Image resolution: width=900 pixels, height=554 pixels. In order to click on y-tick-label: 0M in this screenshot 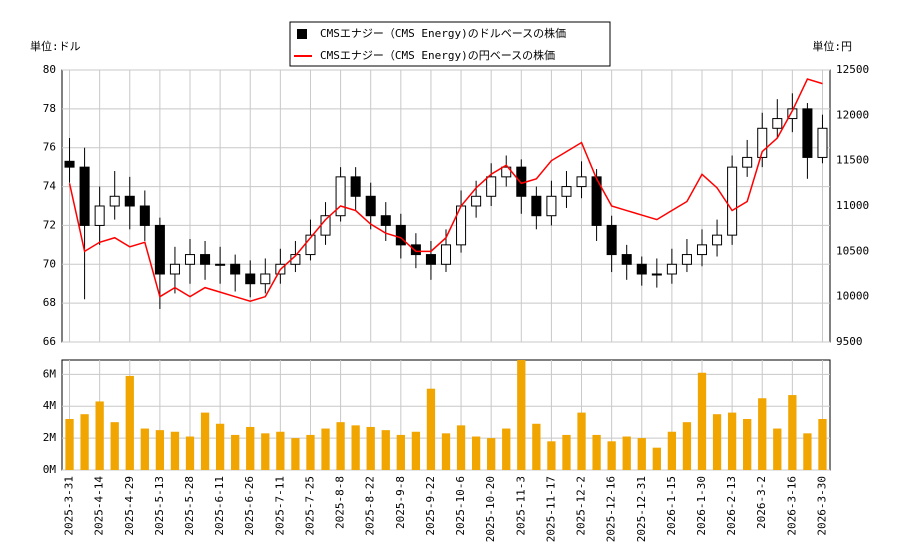, I will do `click(50, 469)`.